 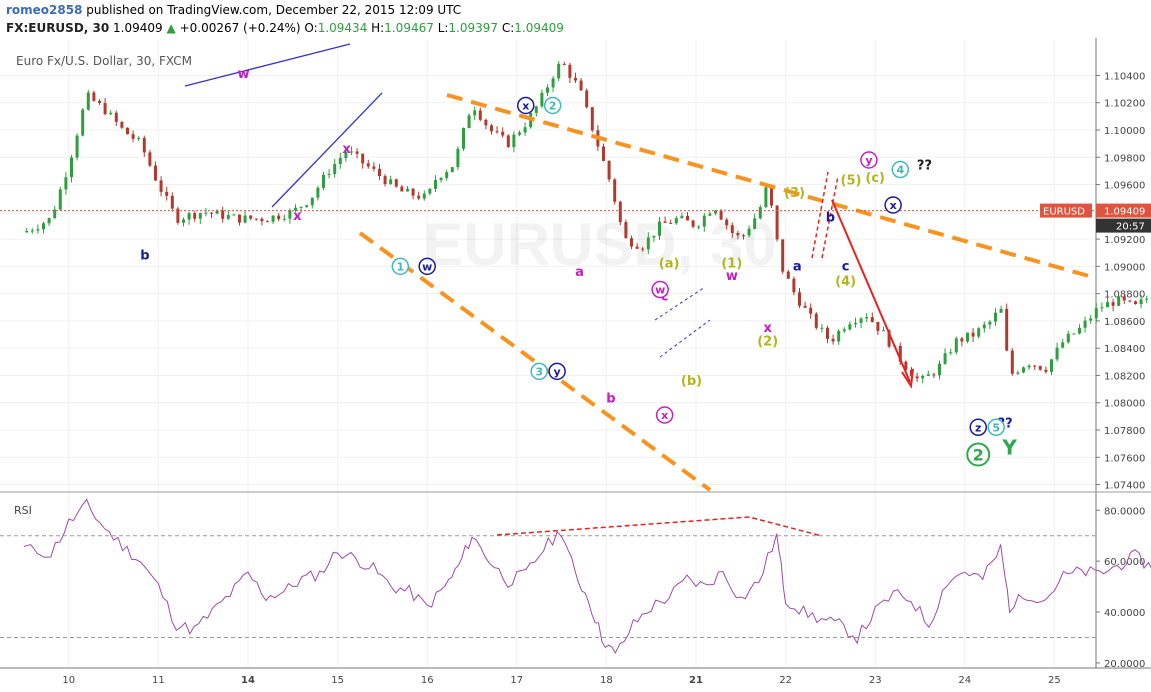 I want to click on projection-arrow, so click(x=871, y=291).